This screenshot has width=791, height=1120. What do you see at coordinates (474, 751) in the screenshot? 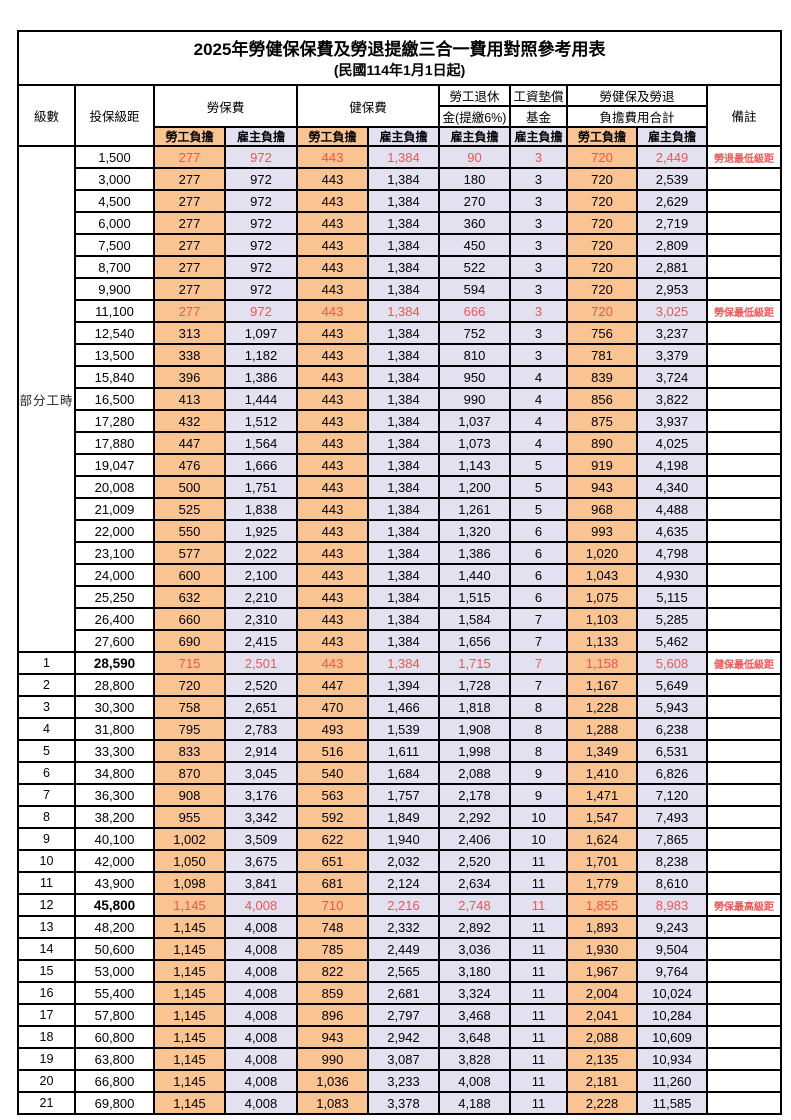
I see `pension-employer-cell: 1,998` at bounding box center [474, 751].